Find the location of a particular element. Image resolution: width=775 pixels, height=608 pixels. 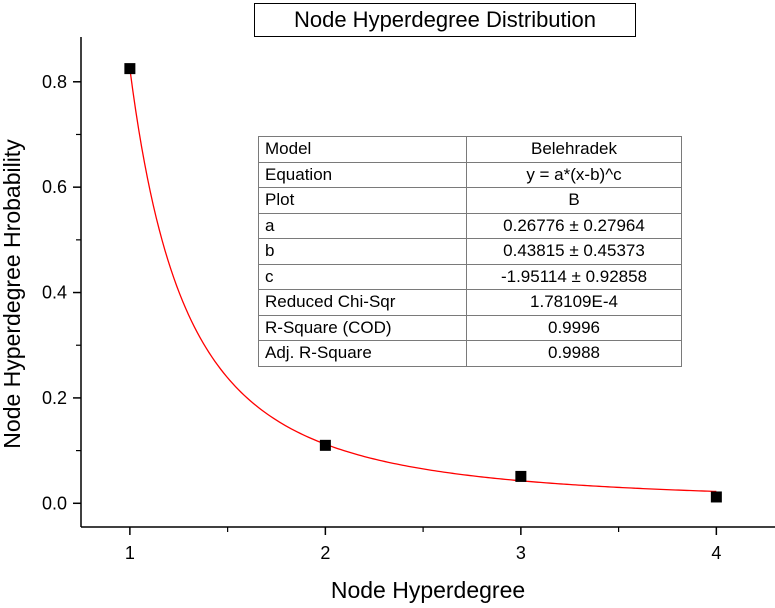

x-tick-label: 4 is located at coordinates (716, 553).